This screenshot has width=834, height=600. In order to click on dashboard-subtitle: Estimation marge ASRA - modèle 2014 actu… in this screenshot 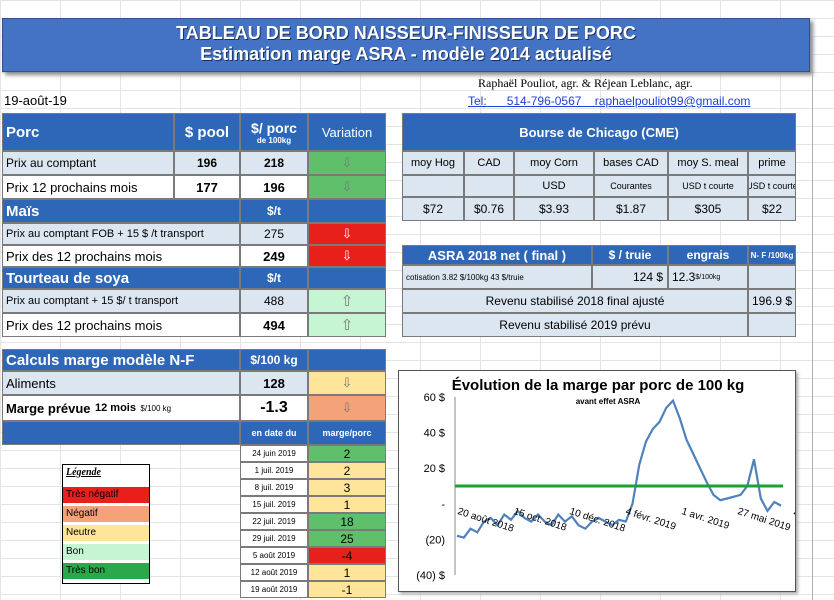, I will do `click(406, 54)`.